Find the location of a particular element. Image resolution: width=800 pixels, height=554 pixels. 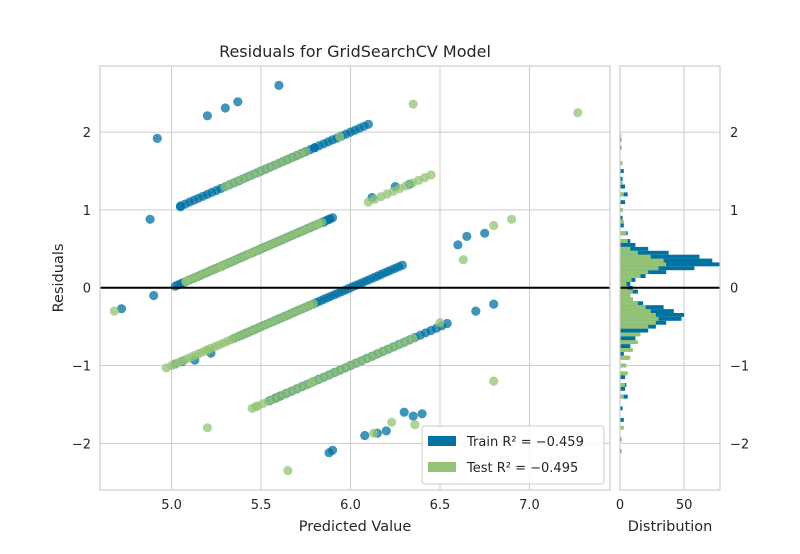

y-tick-label: 2 is located at coordinates (87, 133).